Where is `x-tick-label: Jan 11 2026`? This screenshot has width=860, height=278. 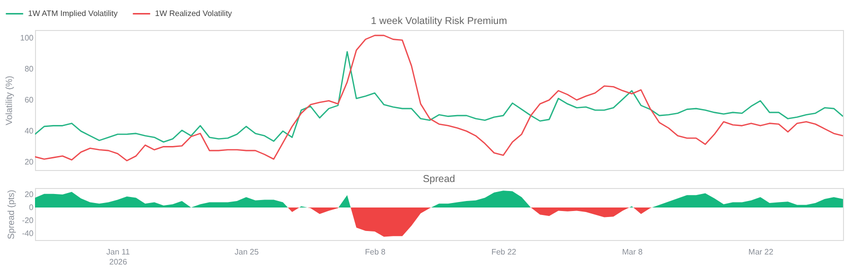 x-tick-label: Jan 11 2026 is located at coordinates (118, 257).